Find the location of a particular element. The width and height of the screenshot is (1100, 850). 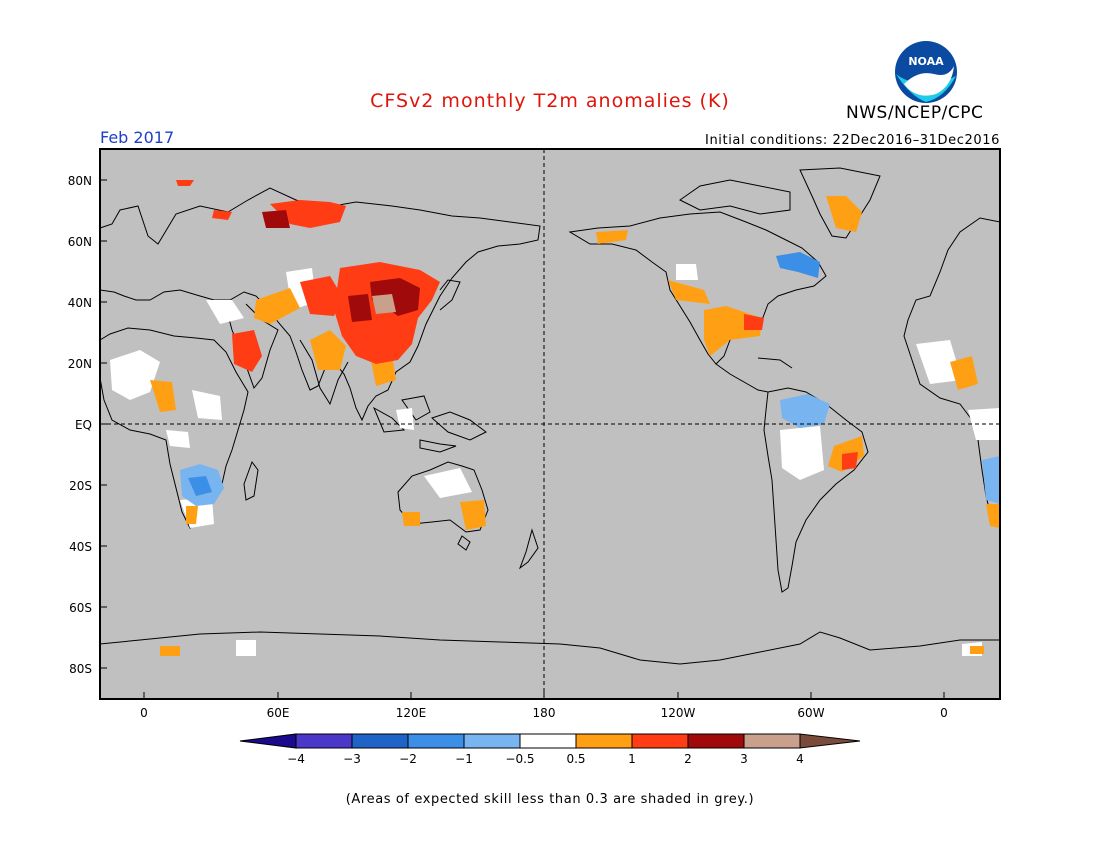

lon-label: 60W is located at coordinates (810, 713).